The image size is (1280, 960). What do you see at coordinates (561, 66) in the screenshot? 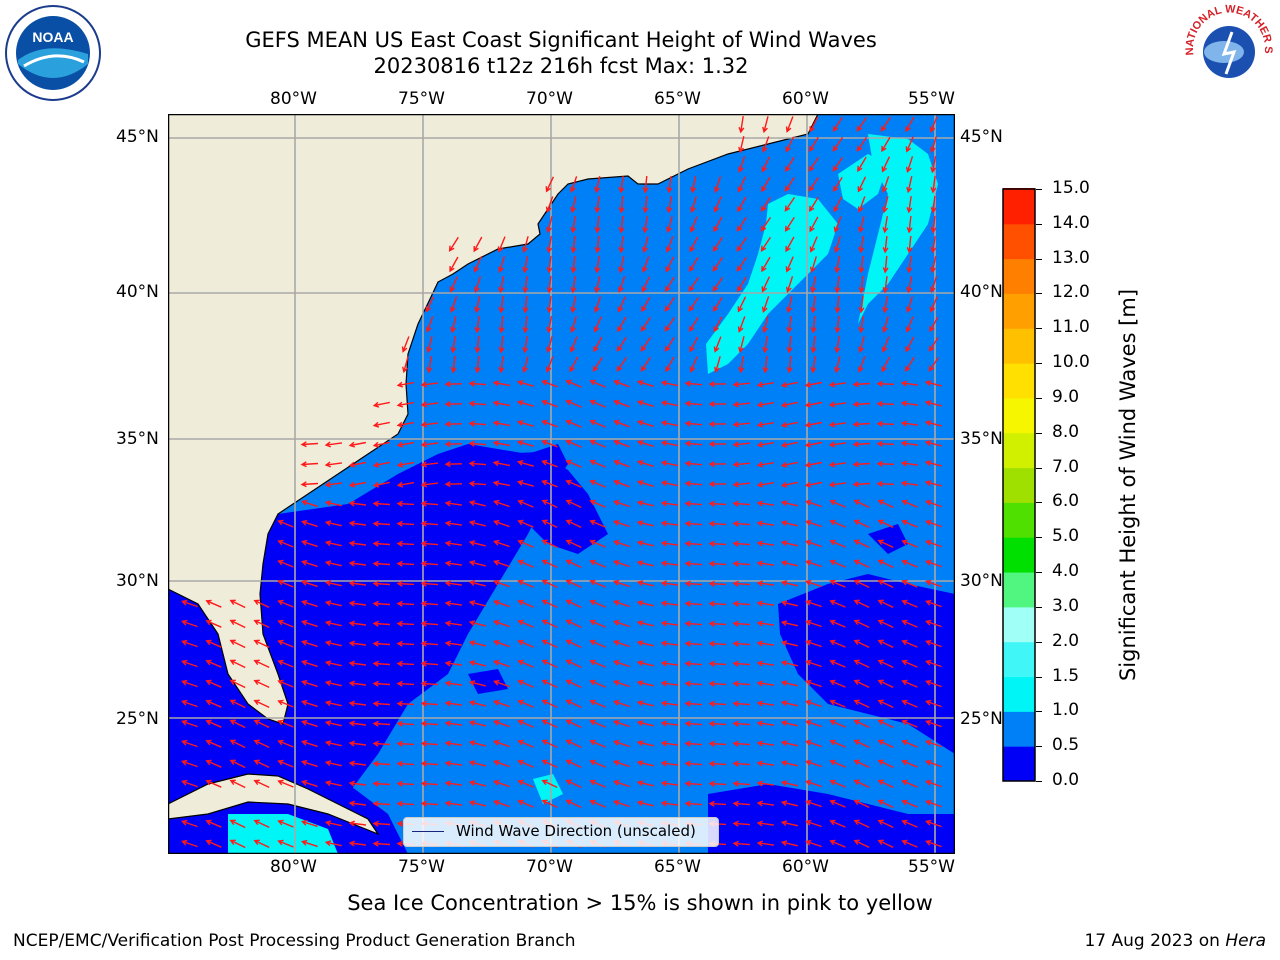
I see `chart-subtitle-forecast: 20230816 t12z 216h fcst Max: 1.32` at bounding box center [561, 66].